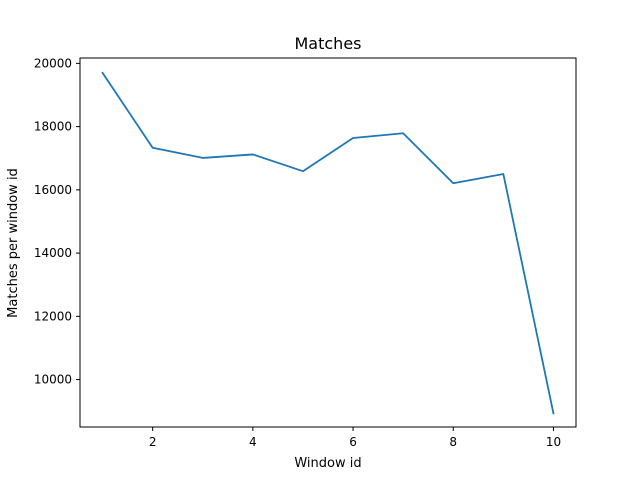 Image resolution: width=640 pixels, height=480 pixels. I want to click on x-axis-ticks: 2 4 6 8 10, so click(355, 438).